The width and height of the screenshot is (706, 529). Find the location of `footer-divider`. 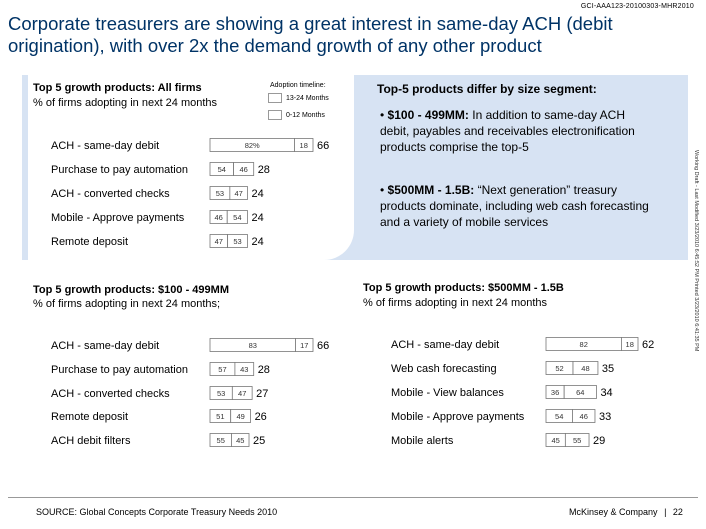

footer-divider is located at coordinates (353, 497).